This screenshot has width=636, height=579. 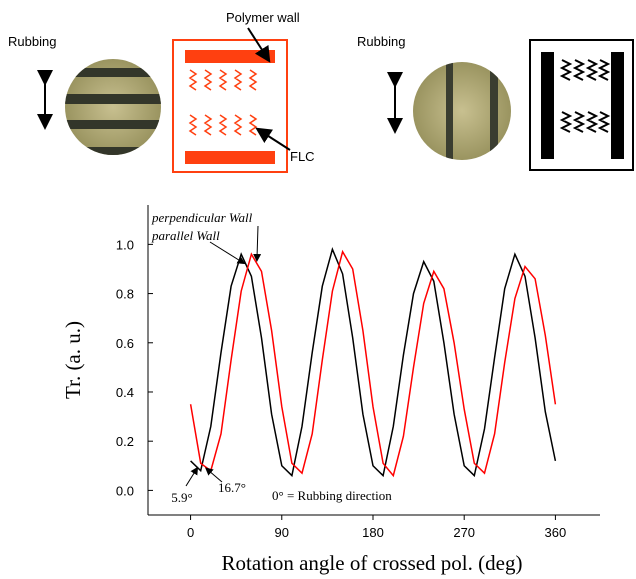 What do you see at coordinates (302, 156) in the screenshot?
I see `flc-label: FLC` at bounding box center [302, 156].